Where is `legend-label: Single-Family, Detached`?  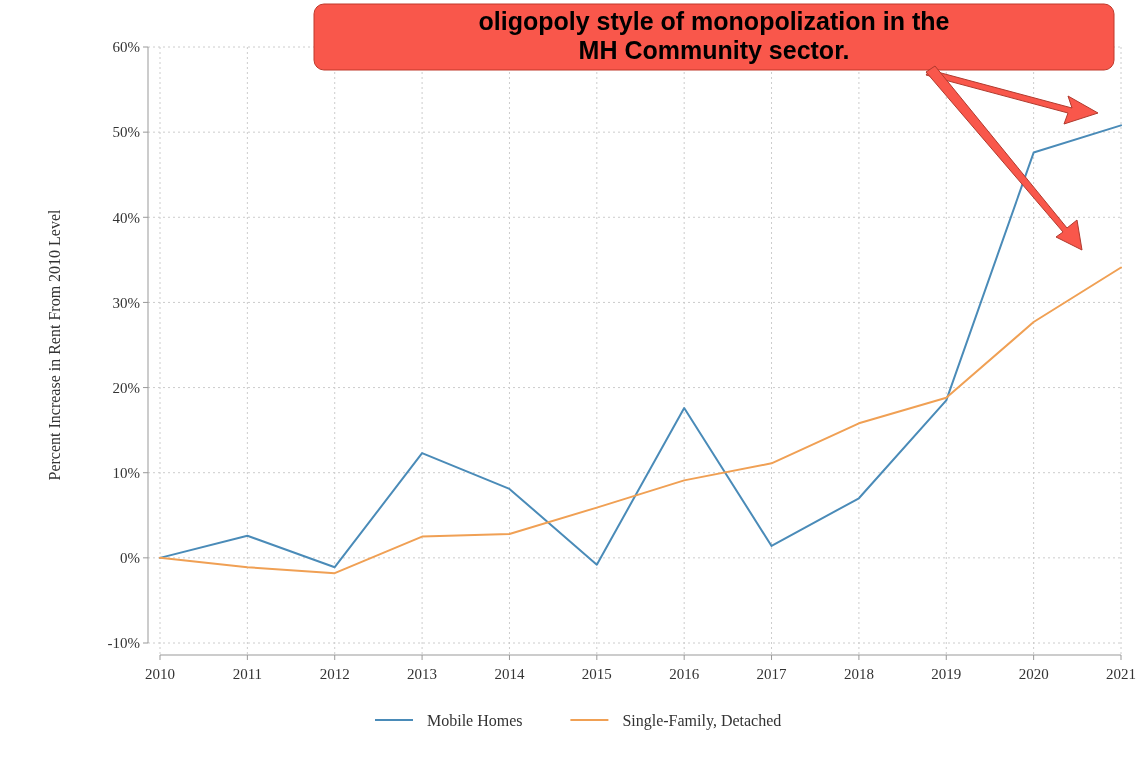 legend-label: Single-Family, Detached is located at coordinates (702, 720).